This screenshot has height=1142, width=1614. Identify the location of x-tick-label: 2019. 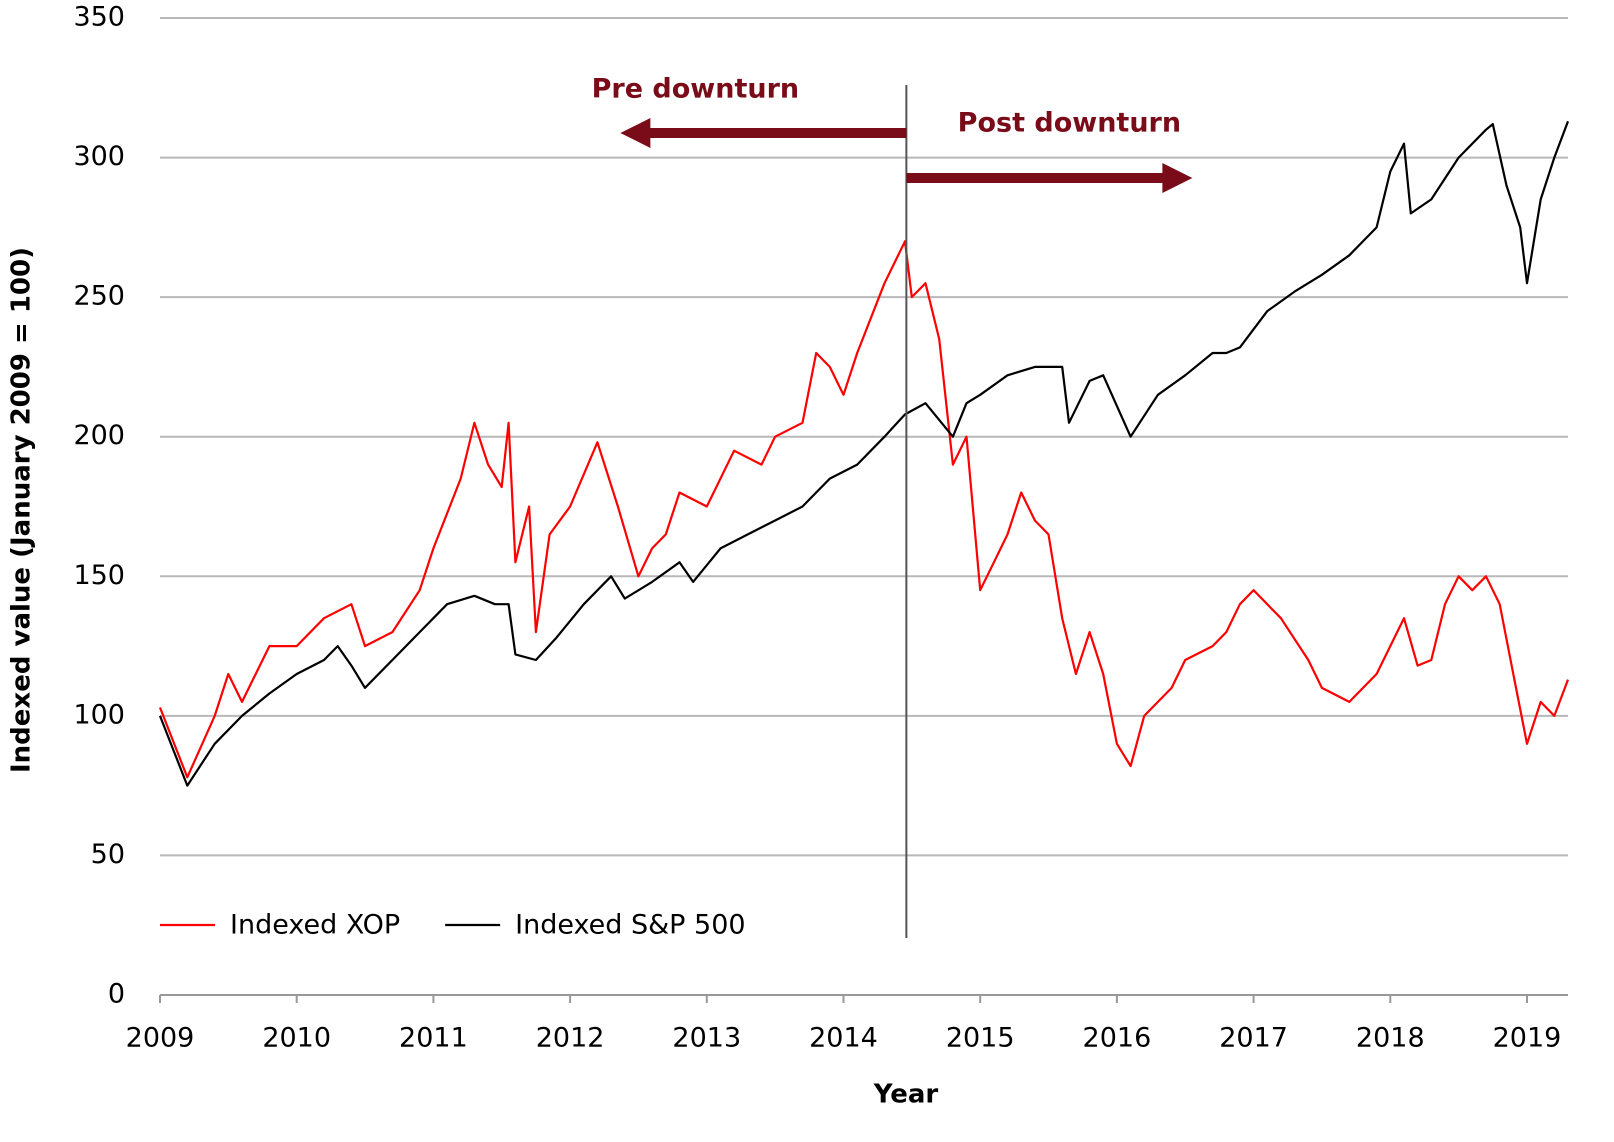
(1527, 1038).